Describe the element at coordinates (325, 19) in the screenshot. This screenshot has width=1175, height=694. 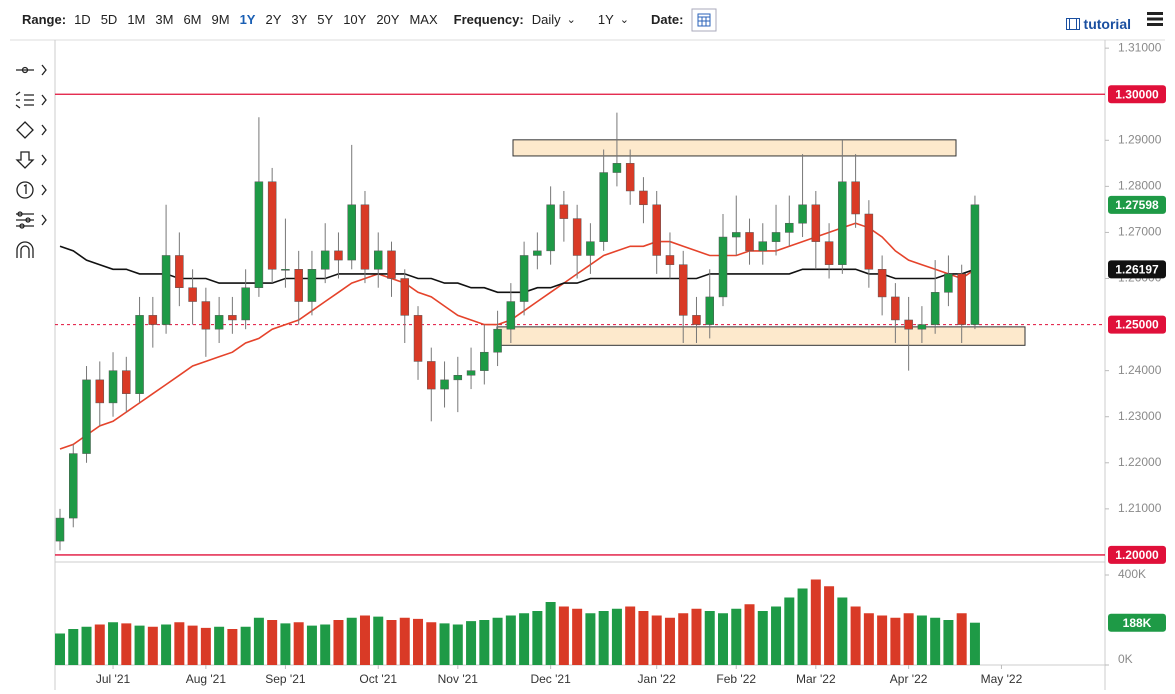
I see `range-option: 5Y` at that location.